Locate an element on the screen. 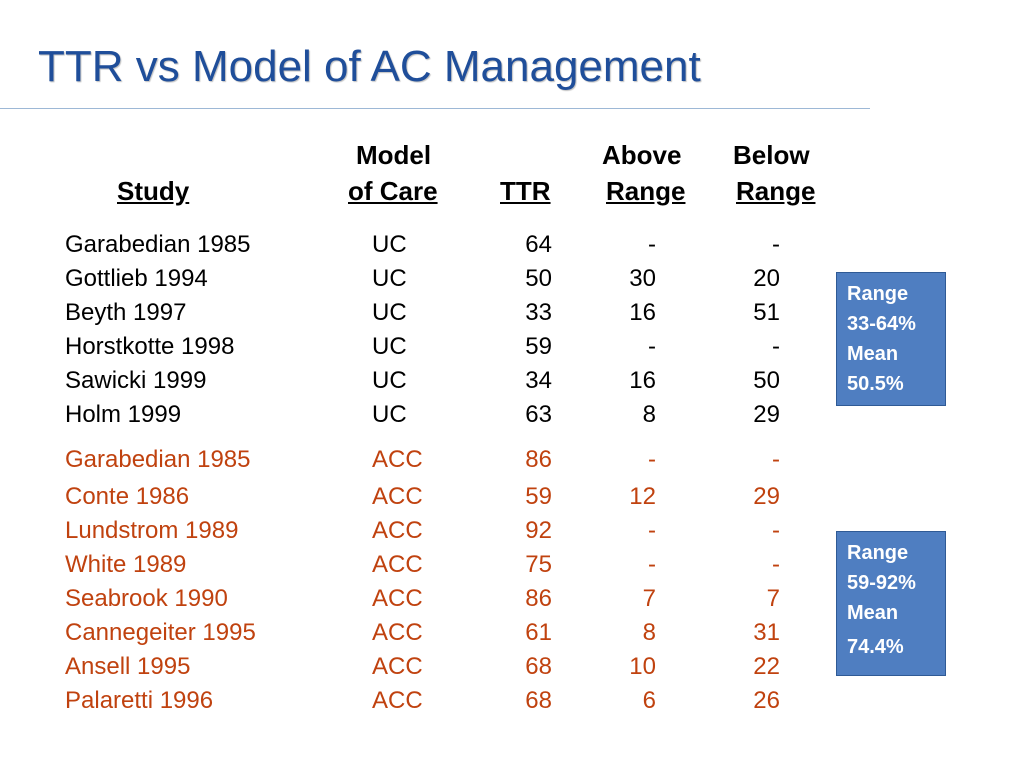 This screenshot has height=768, width=1024. uc-summary-callout: Range 33-64% Mean 50.5% is located at coordinates (891, 339).